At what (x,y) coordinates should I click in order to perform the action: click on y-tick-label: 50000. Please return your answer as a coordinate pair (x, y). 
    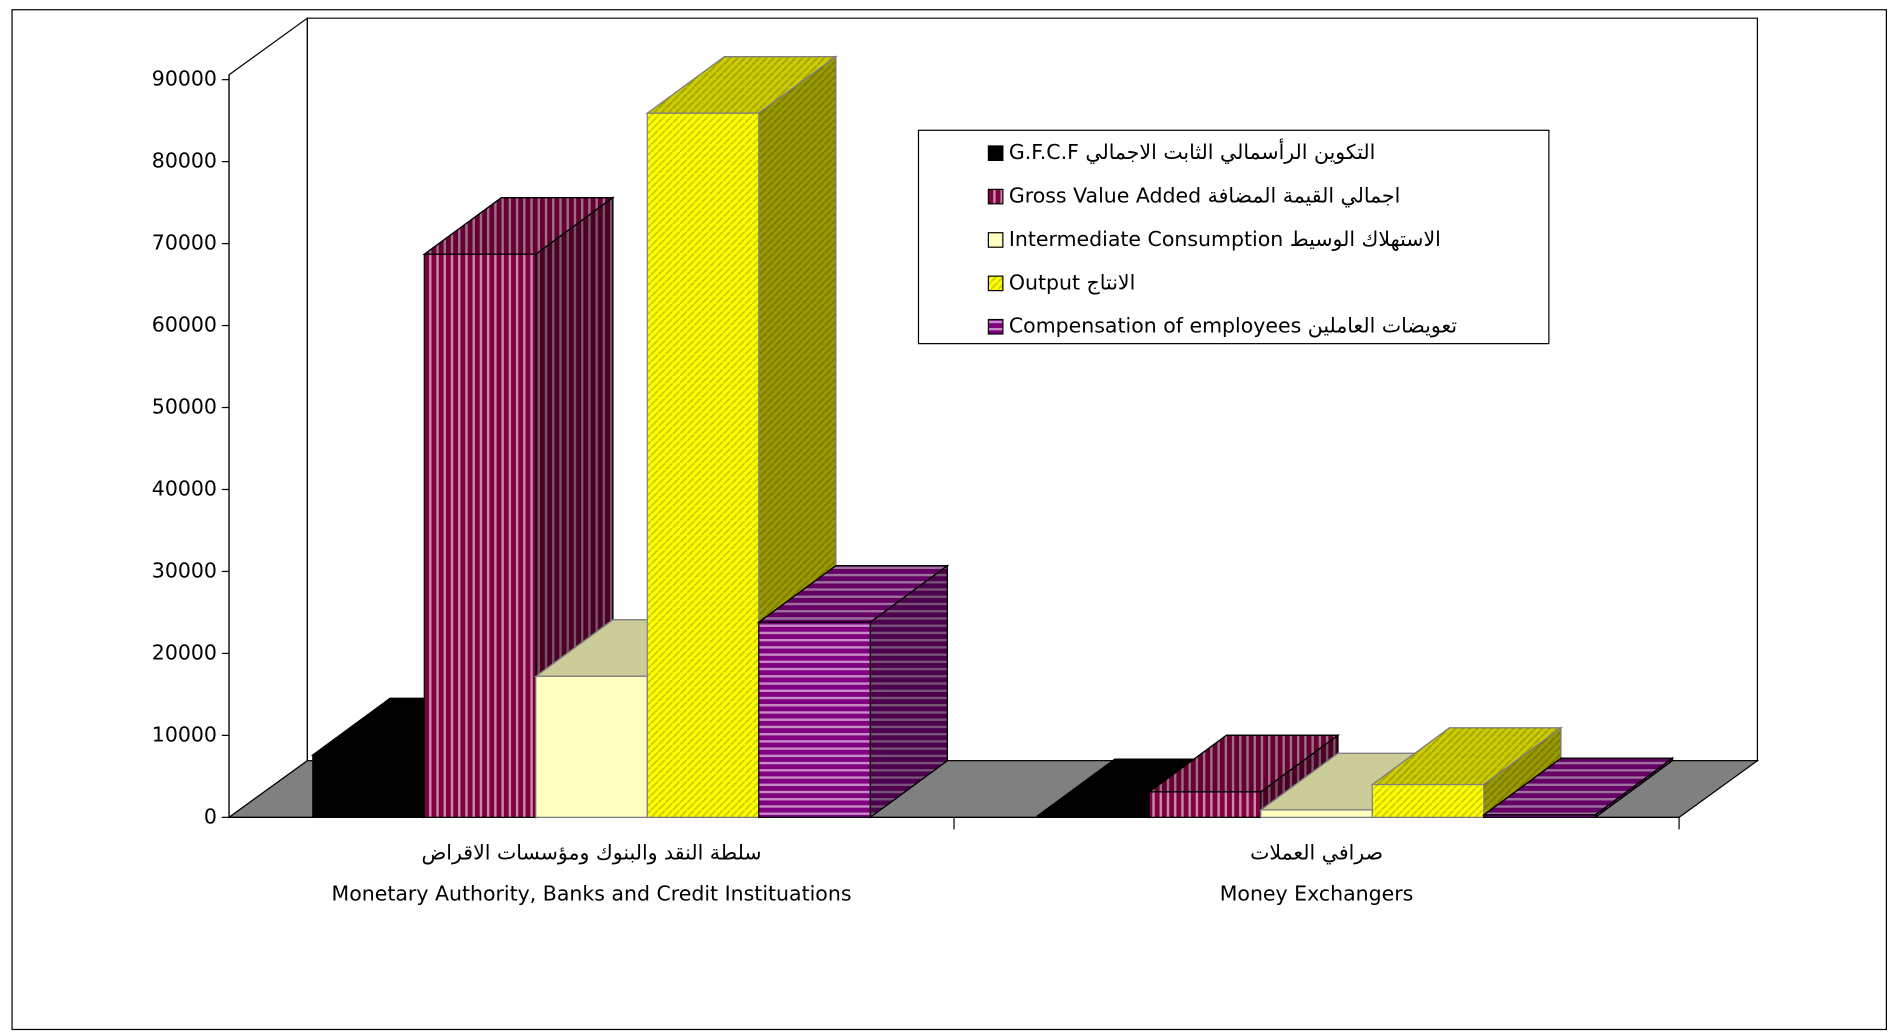
    Looking at the image, I should click on (184, 407).